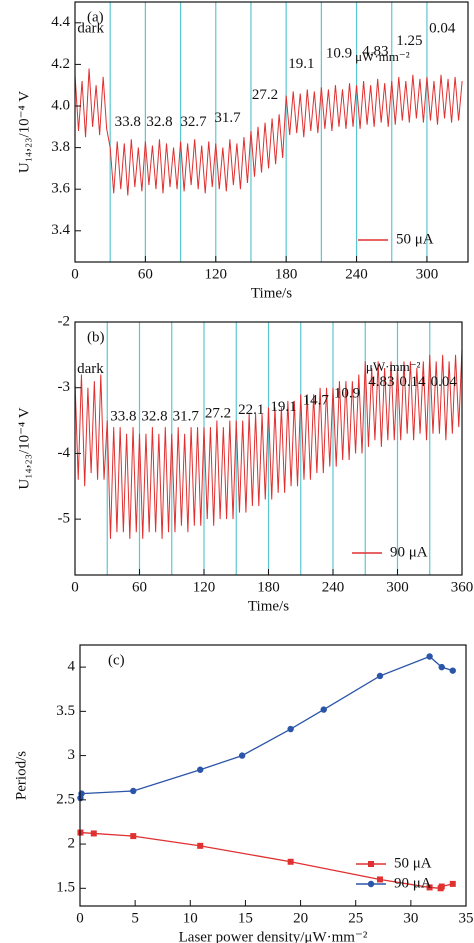  I want to click on y-tick-label: 4.4, so click(60, 22).